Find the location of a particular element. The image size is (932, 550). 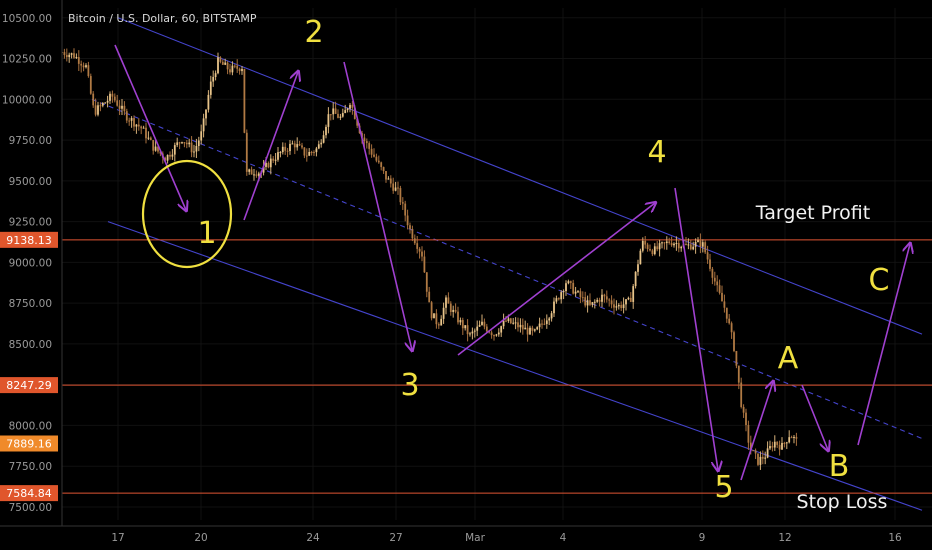

target-profit-label: Target Profit is located at coordinates (812, 213).